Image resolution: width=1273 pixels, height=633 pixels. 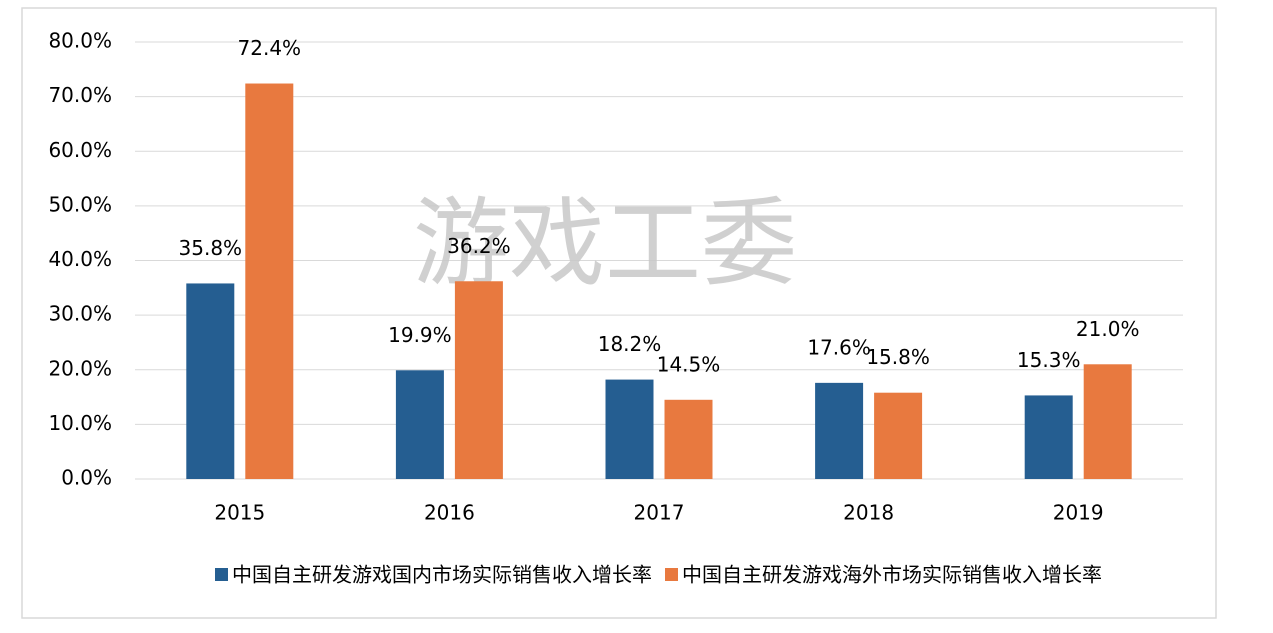 I want to click on value-label: 17.6%, so click(x=839, y=347).